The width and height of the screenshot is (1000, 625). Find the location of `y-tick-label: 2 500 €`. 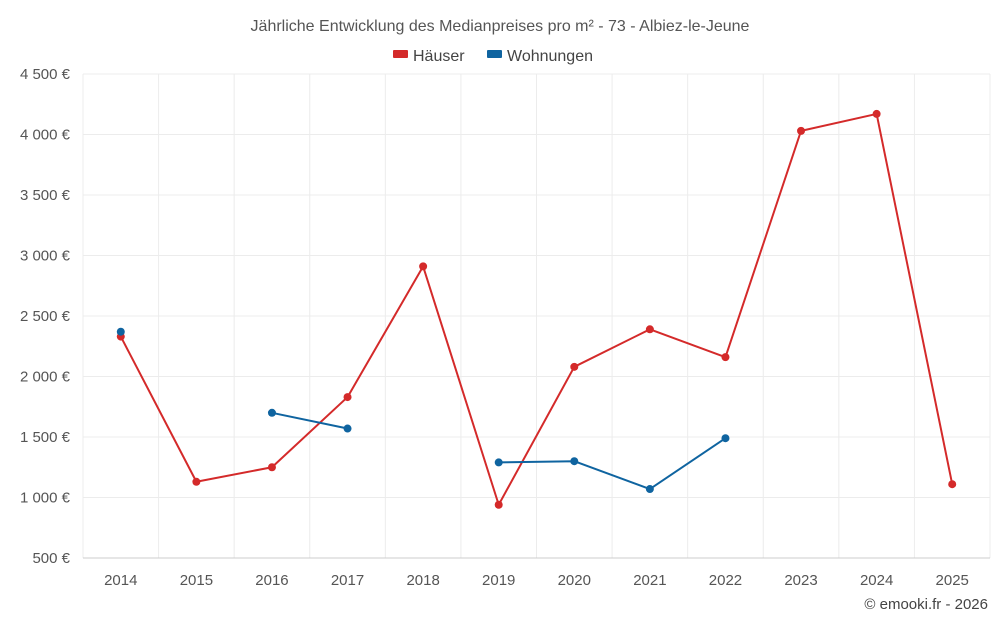

y-tick-label: 2 500 € is located at coordinates (45, 316).